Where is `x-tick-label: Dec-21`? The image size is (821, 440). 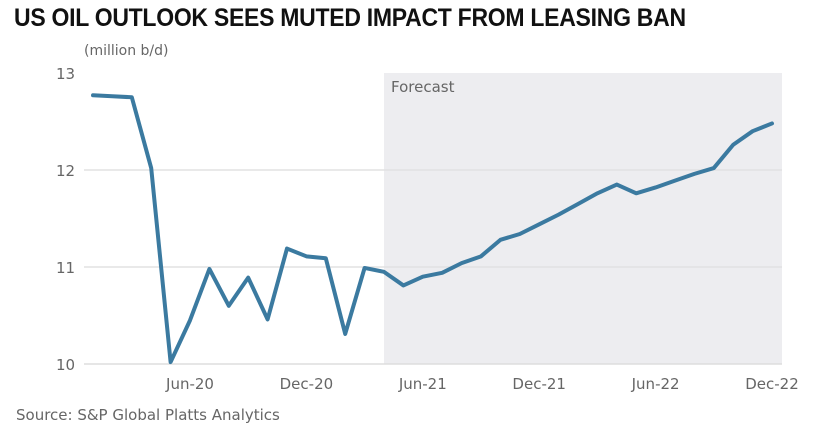
x-tick-label: Dec-21 is located at coordinates (539, 384).